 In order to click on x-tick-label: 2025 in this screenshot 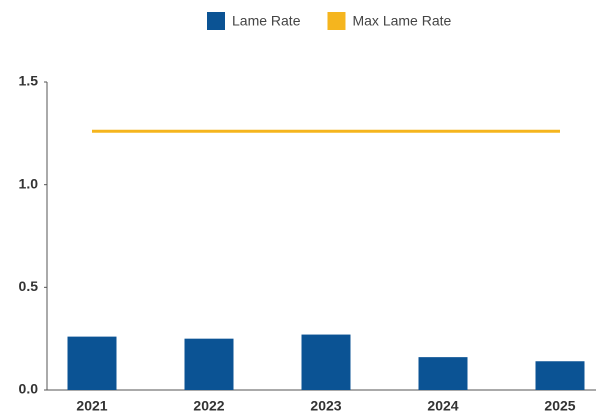, I will do `click(559, 406)`.